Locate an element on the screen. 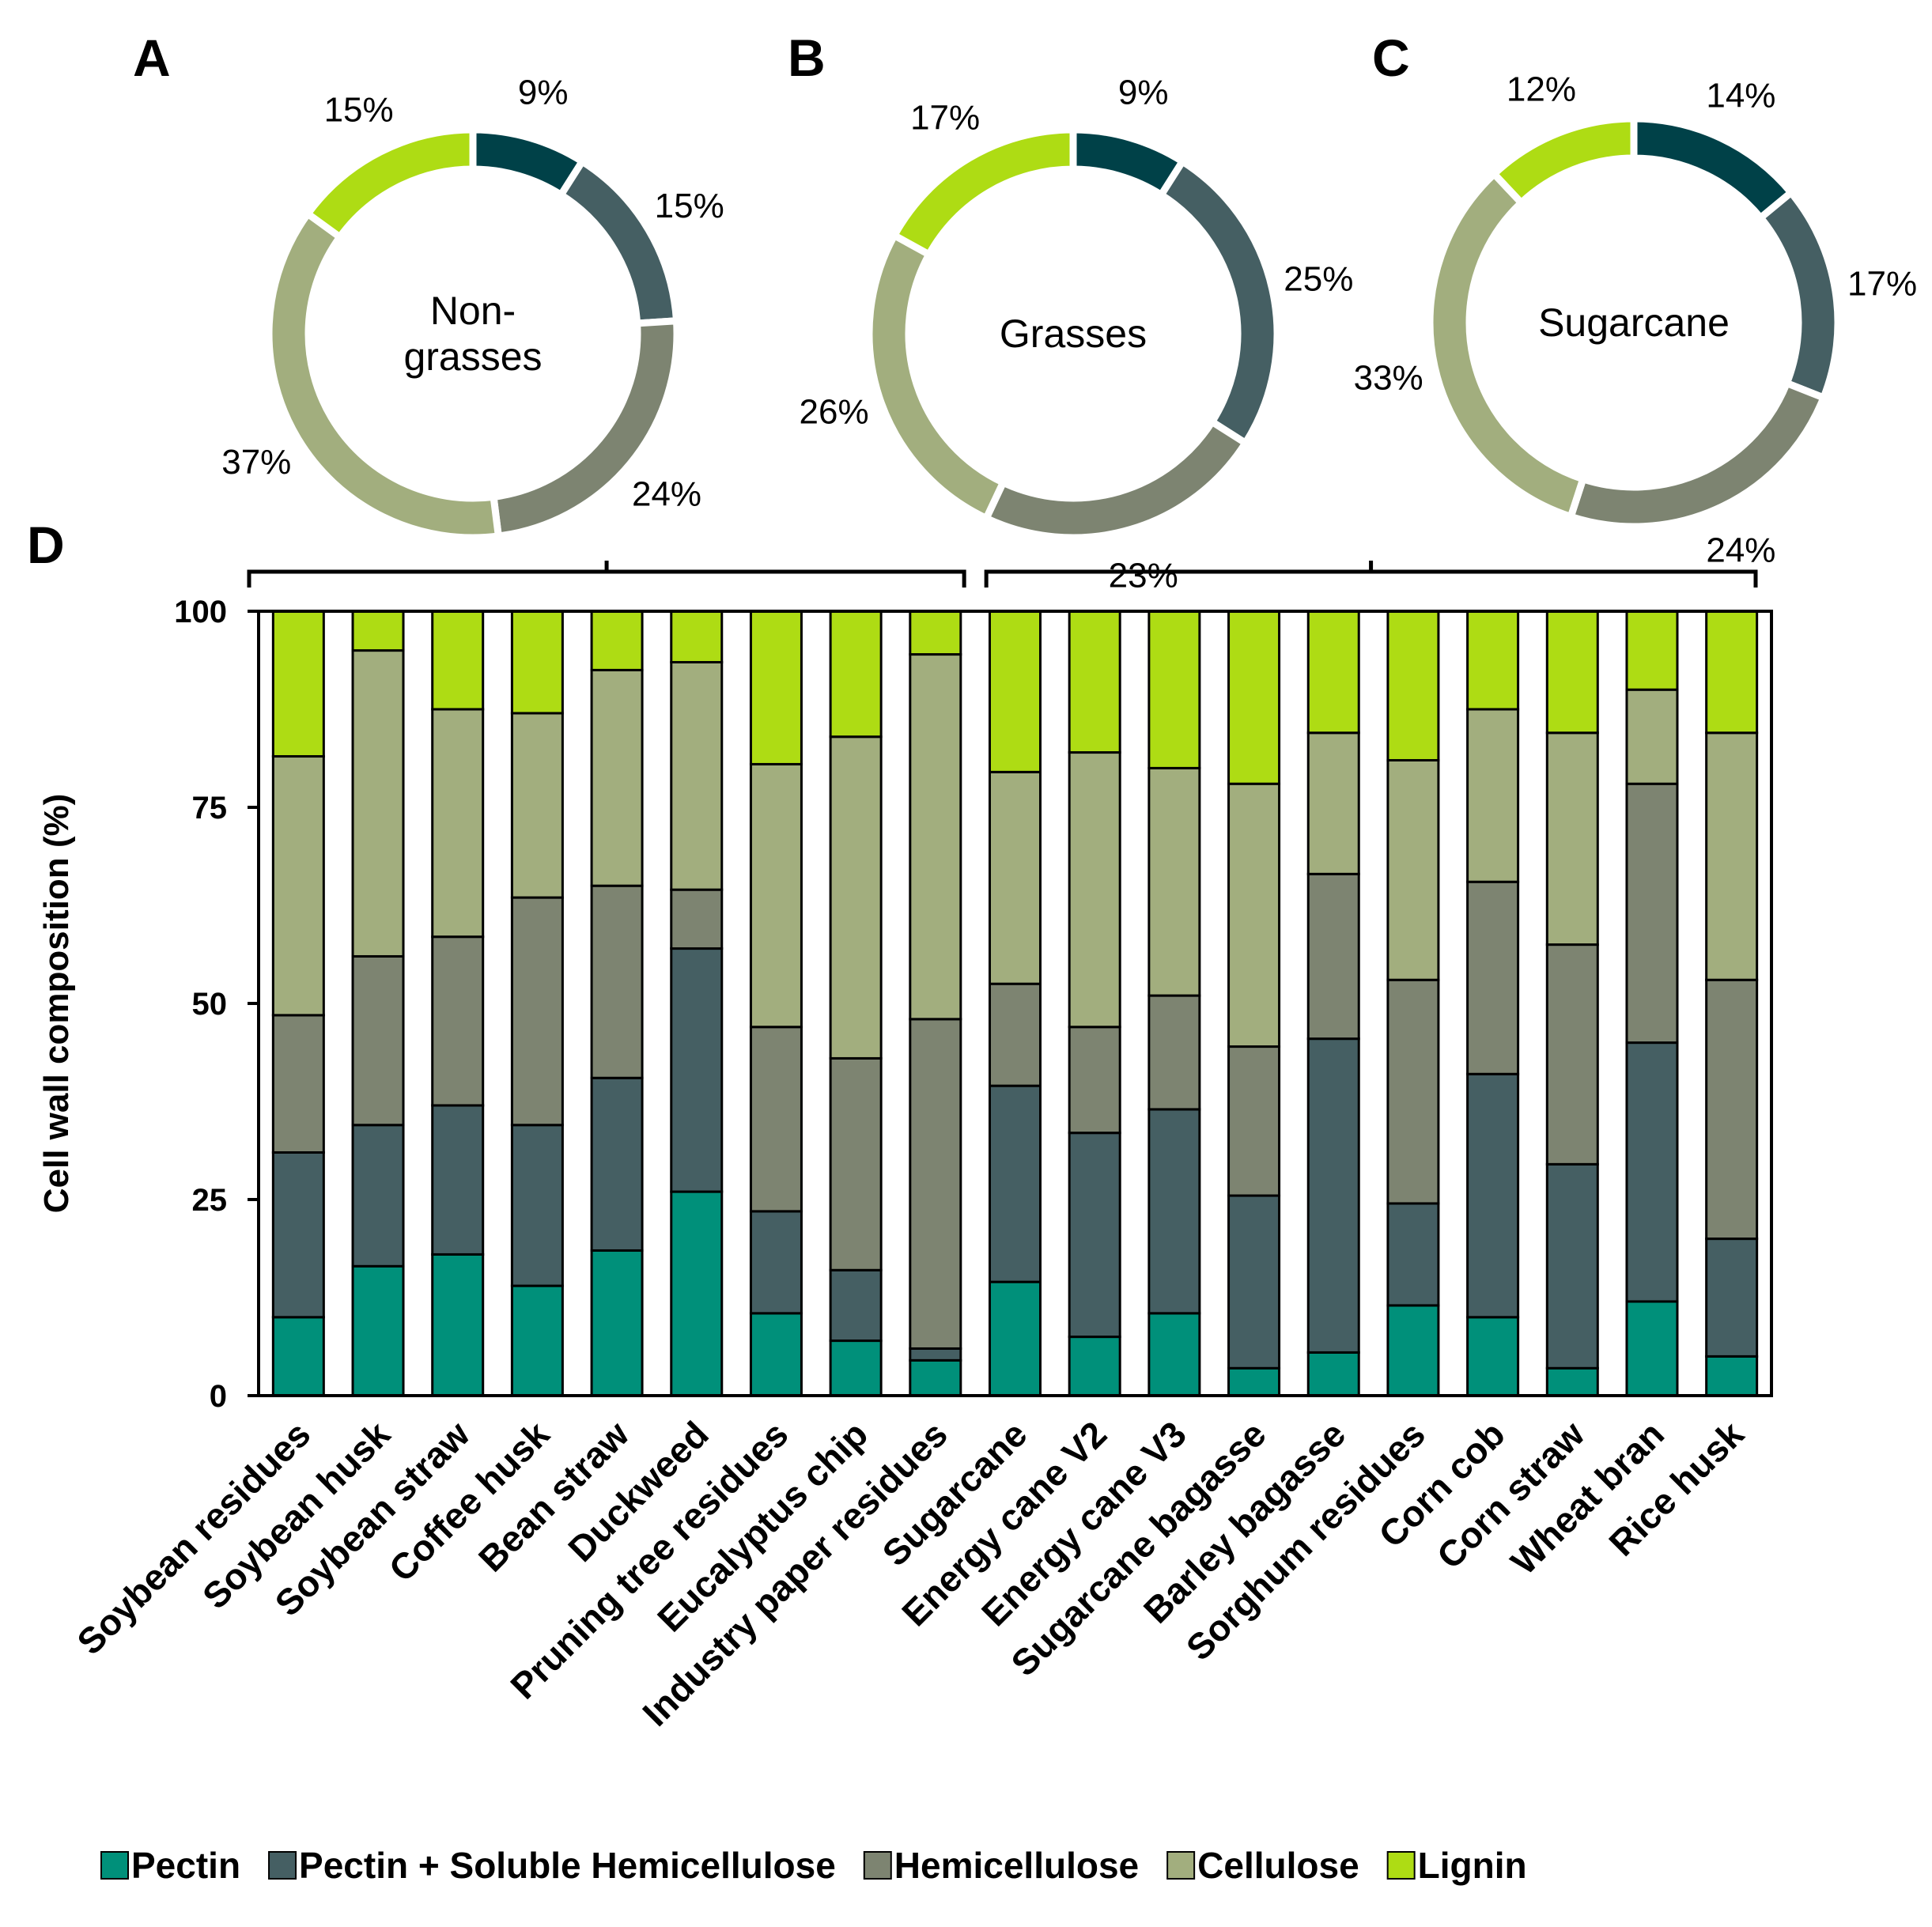  donut-panel-c: C 14% 17% 24% 33% 12% Sugarcane is located at coordinates (1636, 299).